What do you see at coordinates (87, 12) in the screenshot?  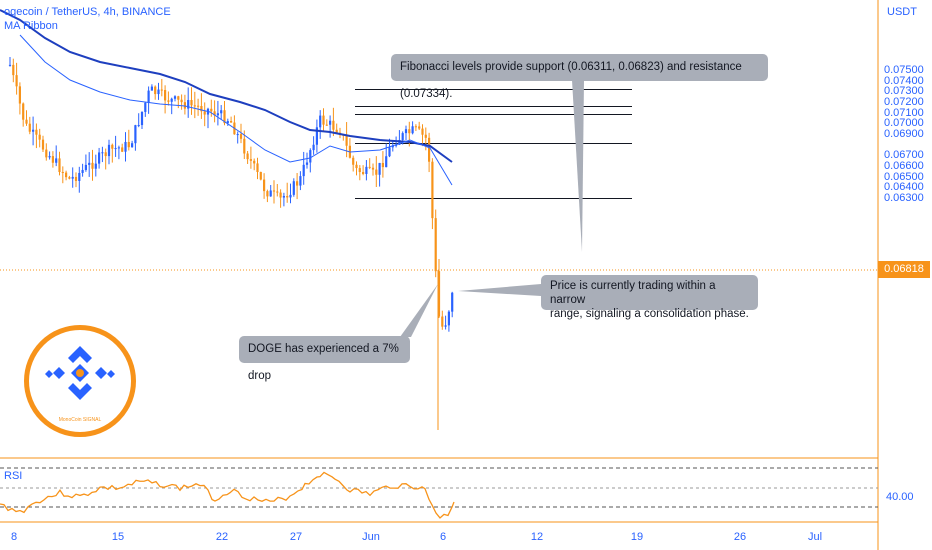 I see `symbol-title: ogecoin / TetherUS, 4h, BINANCE` at bounding box center [87, 12].